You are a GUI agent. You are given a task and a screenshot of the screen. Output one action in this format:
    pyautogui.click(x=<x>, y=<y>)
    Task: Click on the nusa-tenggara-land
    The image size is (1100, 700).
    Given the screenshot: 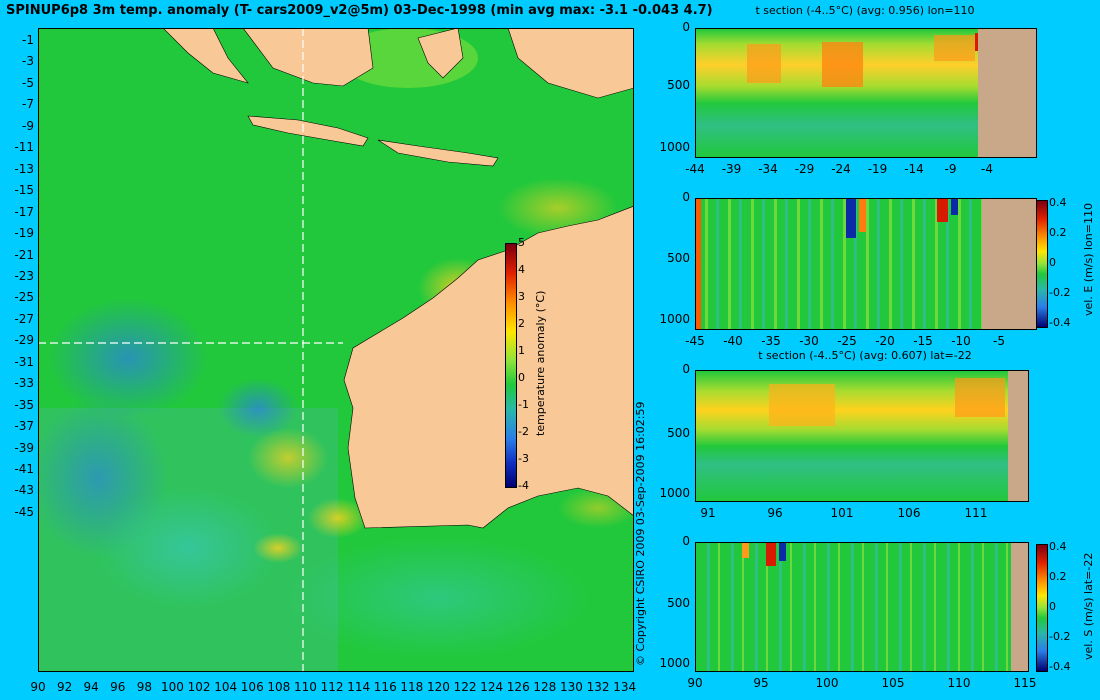 What is the action you would take?
    pyautogui.click(x=438, y=153)
    